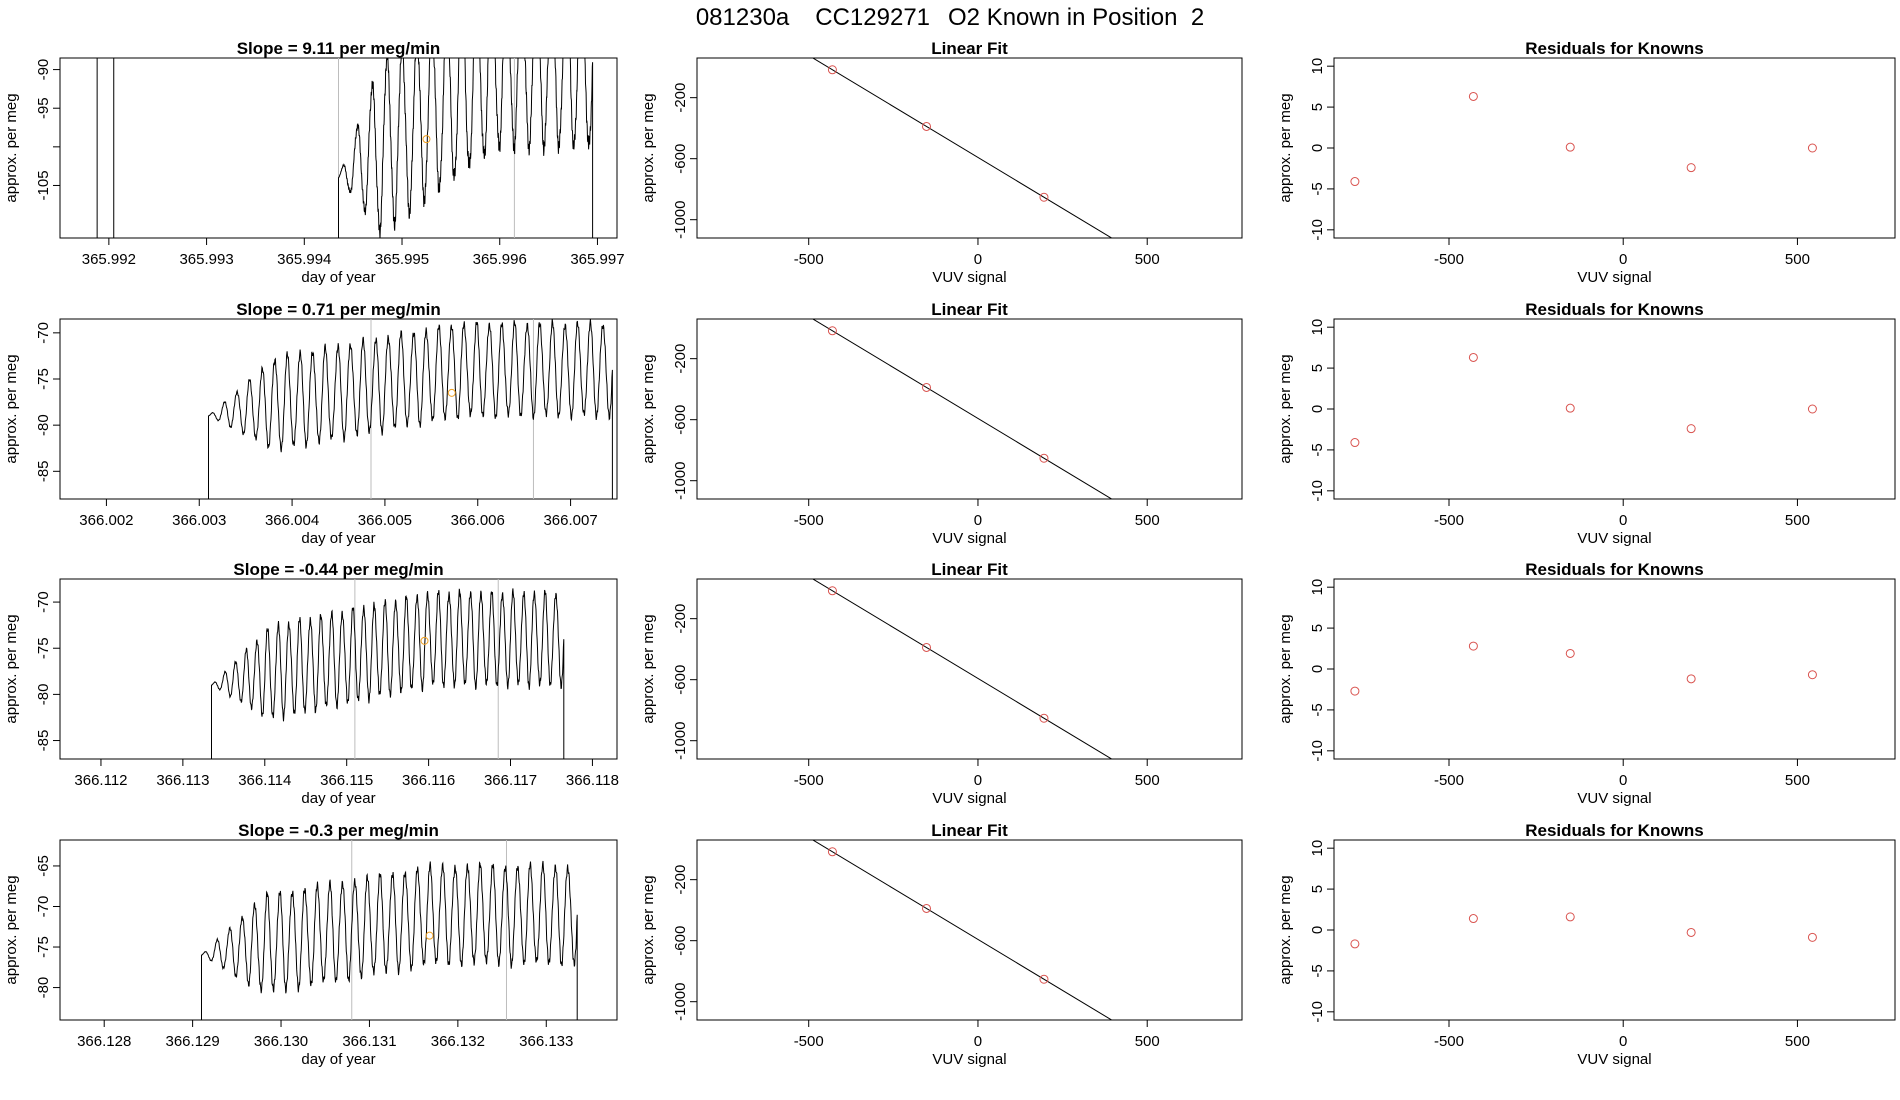 This screenshot has width=1900, height=1100. What do you see at coordinates (43, 907) in the screenshot?
I see `y-tick-label: -70` at bounding box center [43, 907].